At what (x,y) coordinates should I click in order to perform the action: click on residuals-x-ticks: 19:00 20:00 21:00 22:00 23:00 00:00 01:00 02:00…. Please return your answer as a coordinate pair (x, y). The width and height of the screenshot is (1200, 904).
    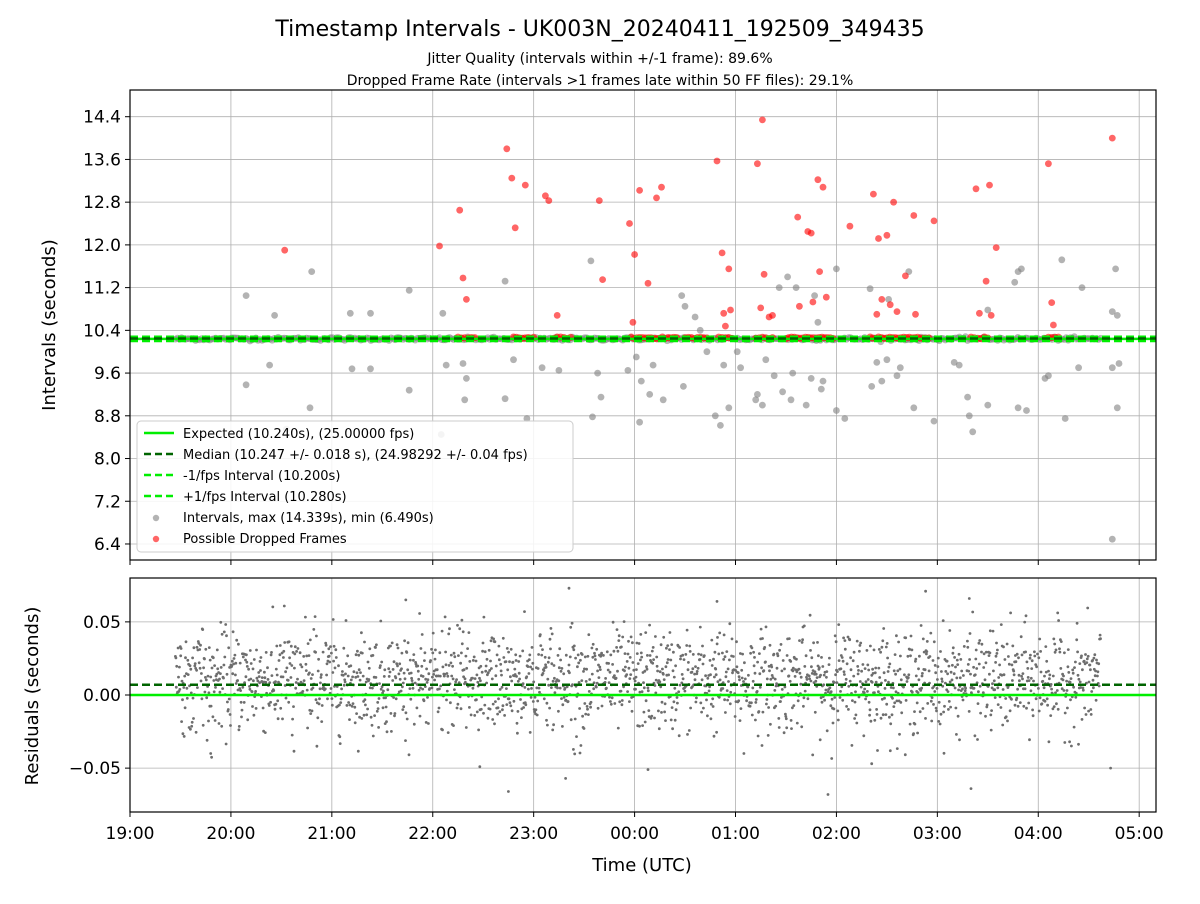
    Looking at the image, I should click on (635, 828).